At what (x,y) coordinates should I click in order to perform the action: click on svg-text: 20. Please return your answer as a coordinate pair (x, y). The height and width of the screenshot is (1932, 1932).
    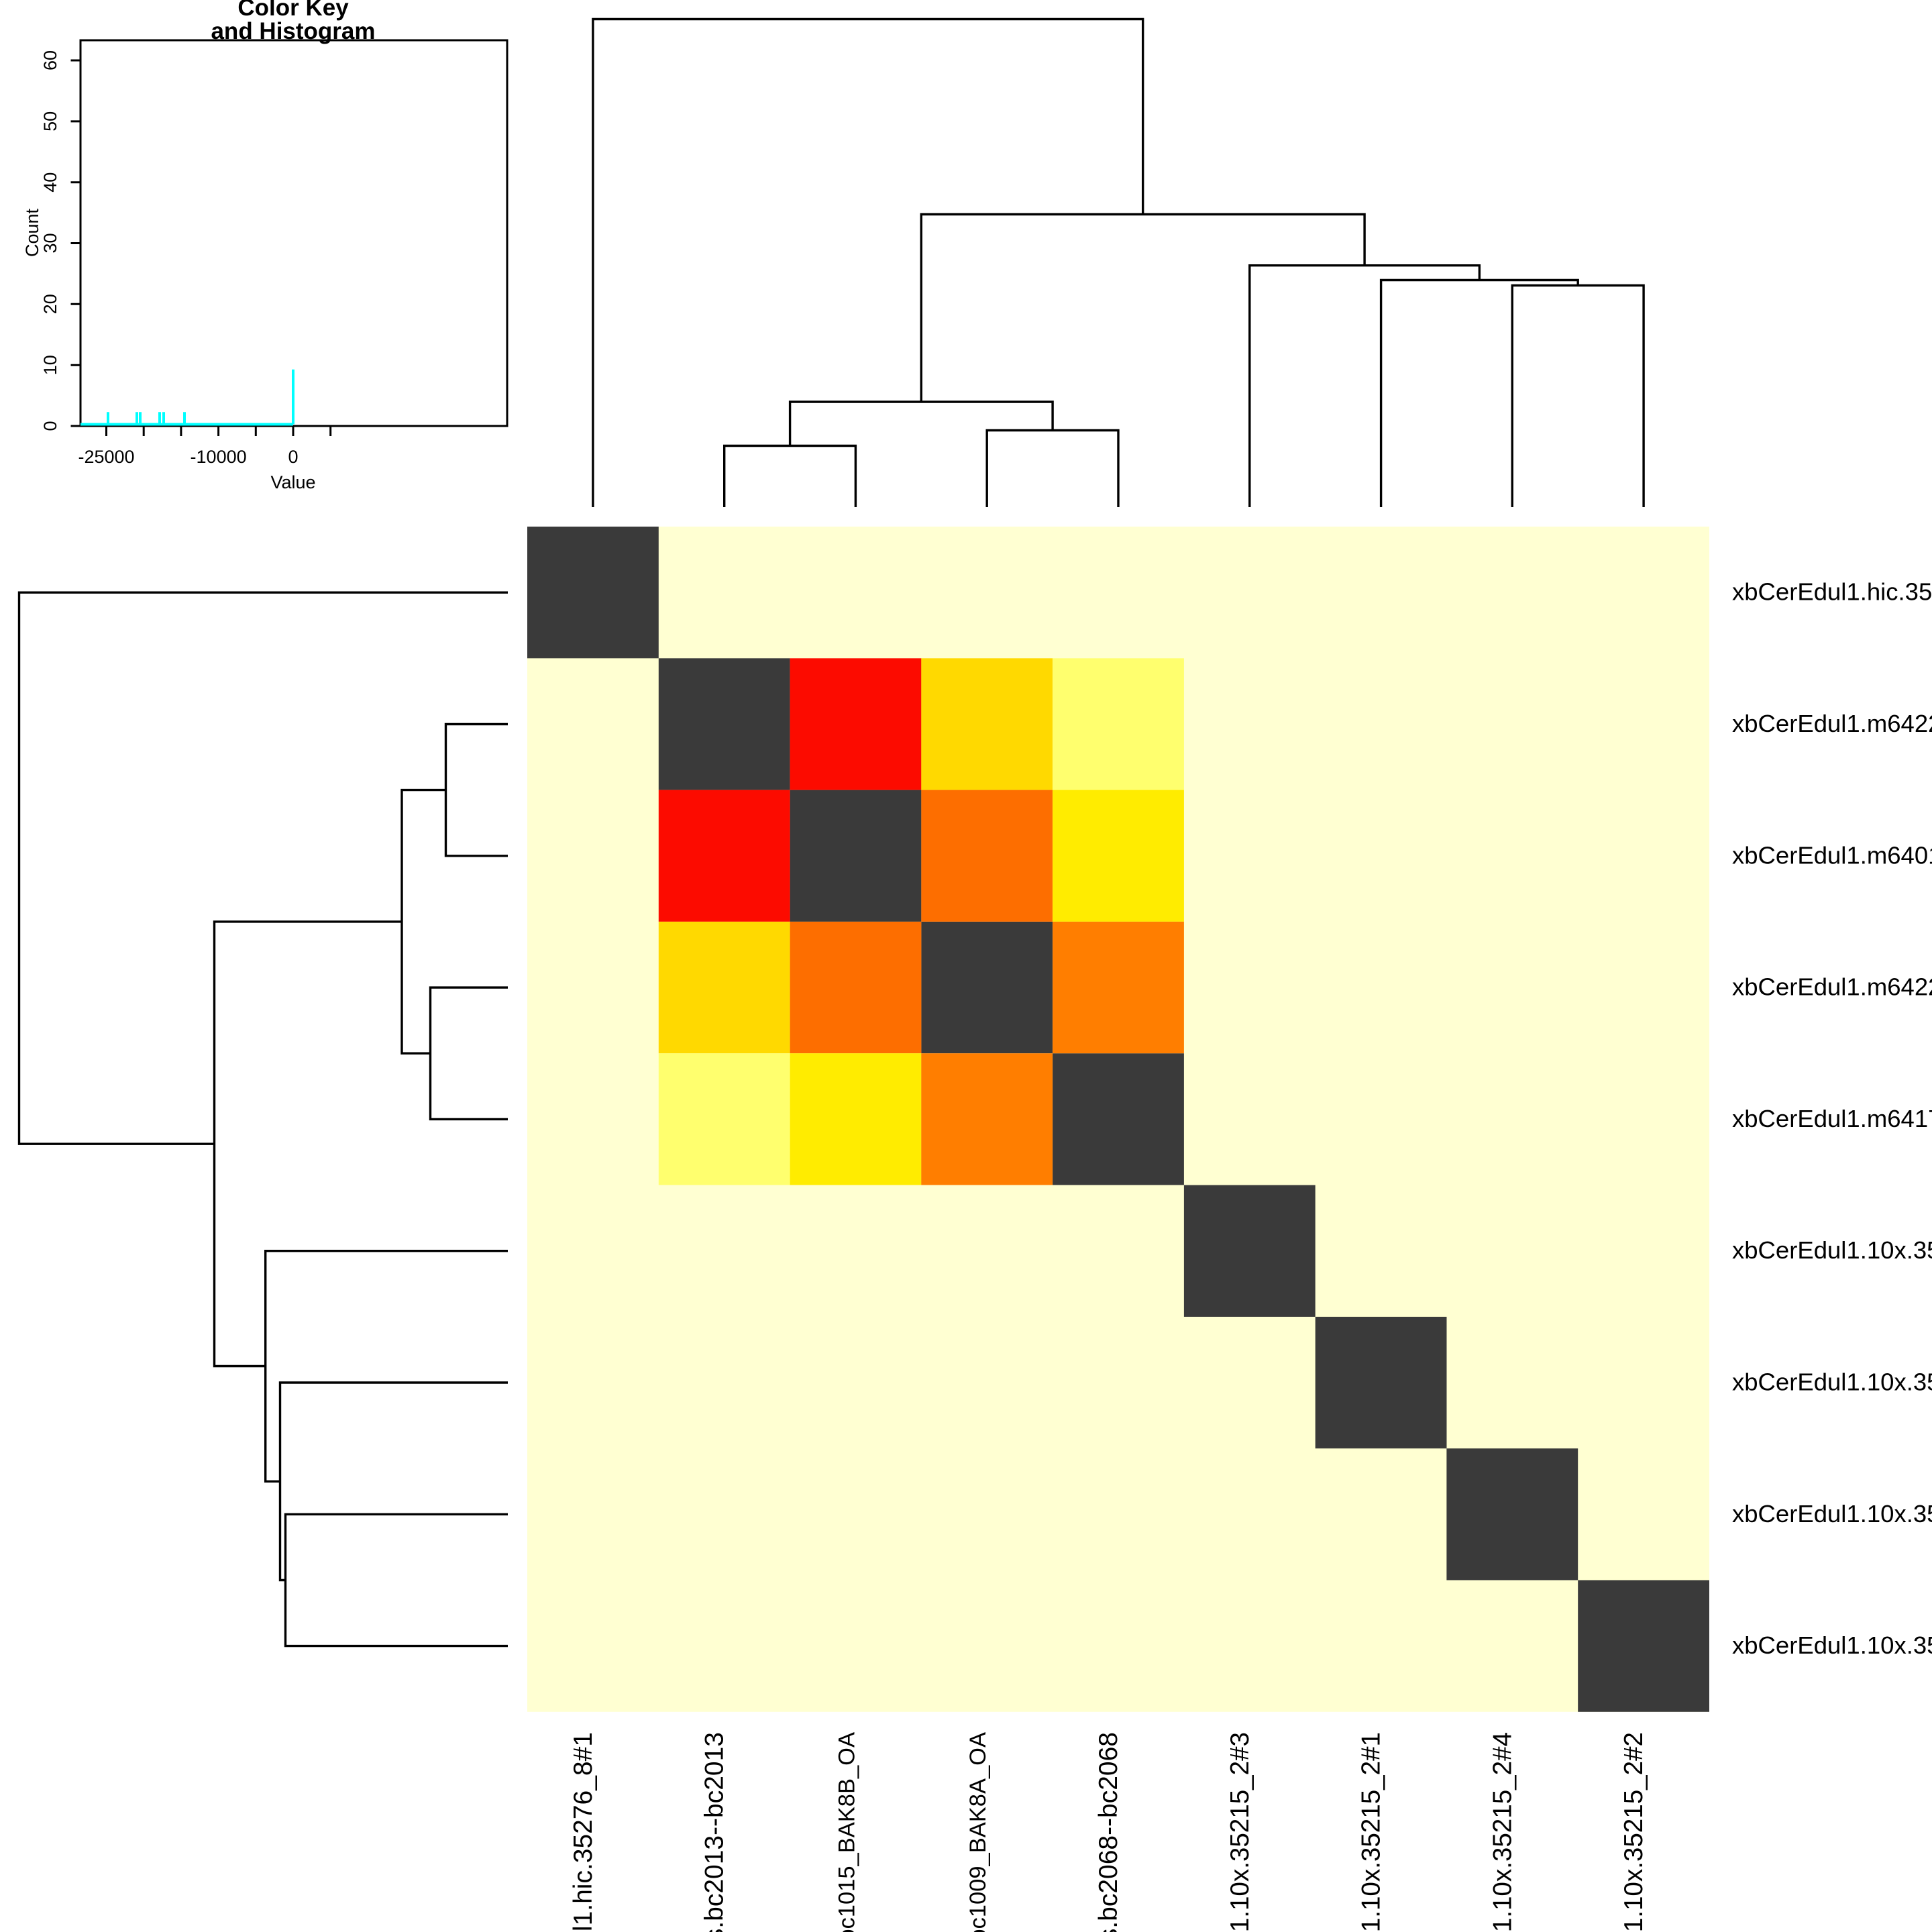
    Looking at the image, I should click on (50, 304).